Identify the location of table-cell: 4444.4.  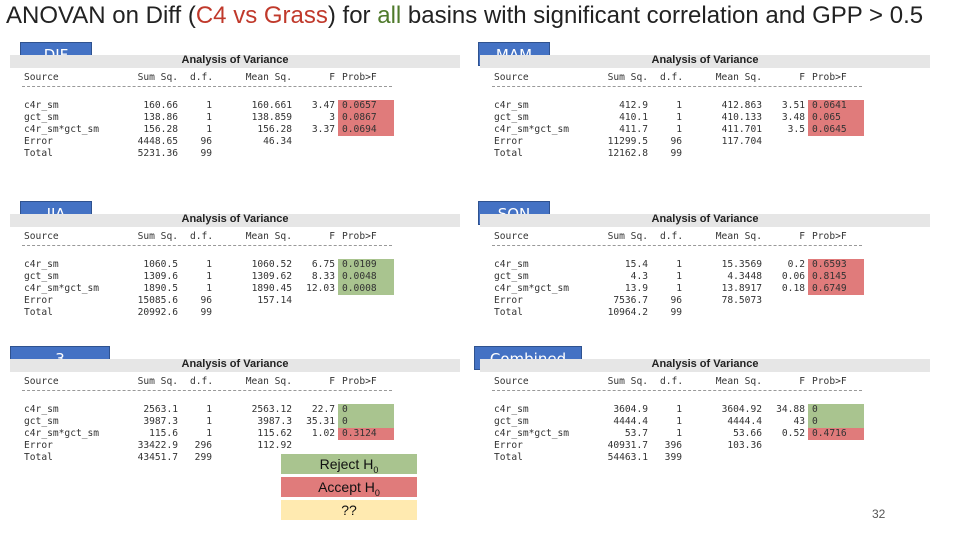
(630, 421).